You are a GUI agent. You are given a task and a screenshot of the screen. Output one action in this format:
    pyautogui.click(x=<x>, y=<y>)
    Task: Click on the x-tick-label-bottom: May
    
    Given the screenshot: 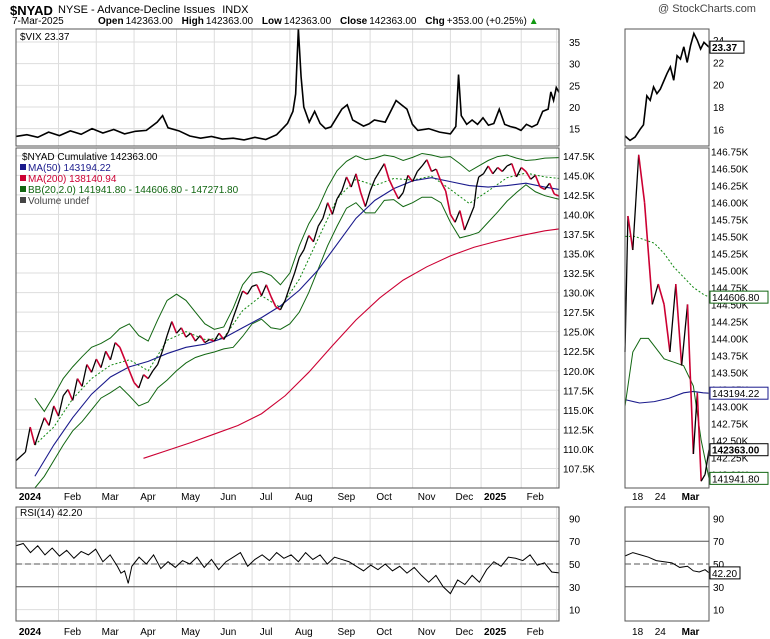 What is the action you would take?
    pyautogui.click(x=190, y=632)
    